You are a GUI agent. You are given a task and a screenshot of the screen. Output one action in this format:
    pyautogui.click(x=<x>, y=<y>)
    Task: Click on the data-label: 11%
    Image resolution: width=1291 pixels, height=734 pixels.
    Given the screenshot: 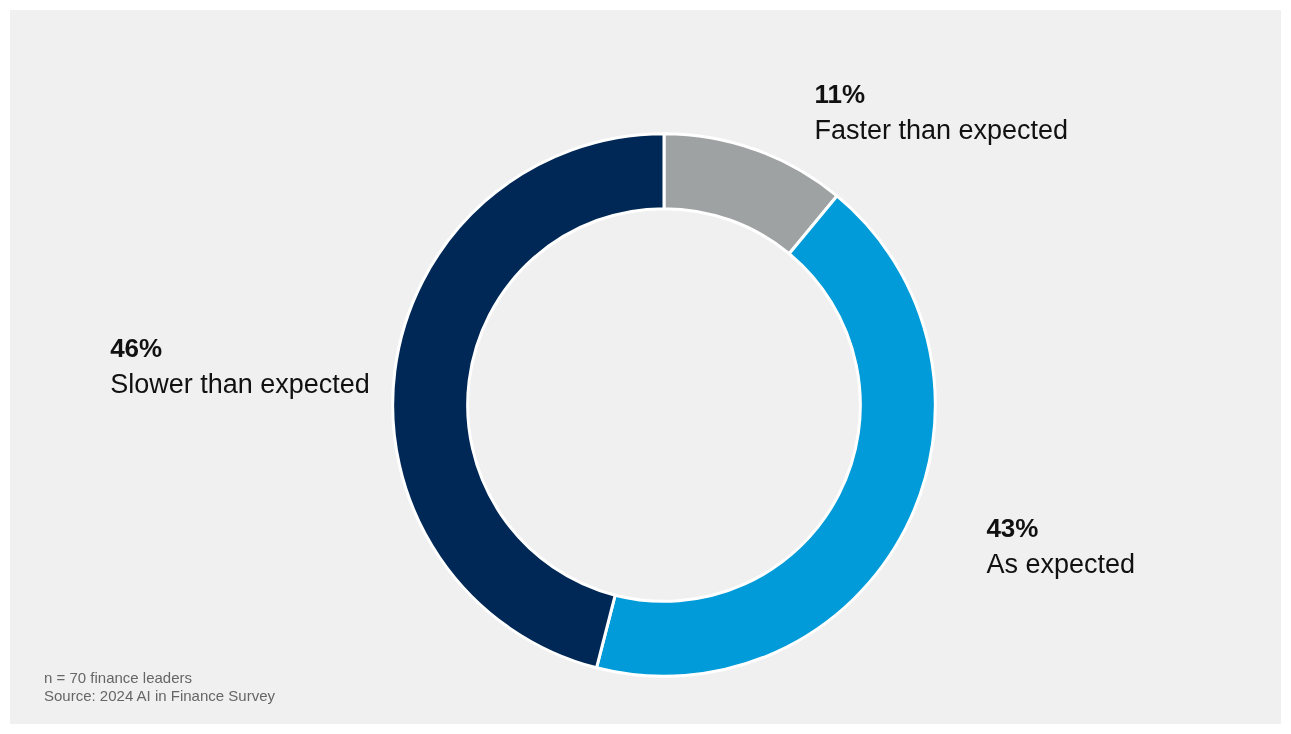 What is the action you would take?
    pyautogui.click(x=840, y=94)
    